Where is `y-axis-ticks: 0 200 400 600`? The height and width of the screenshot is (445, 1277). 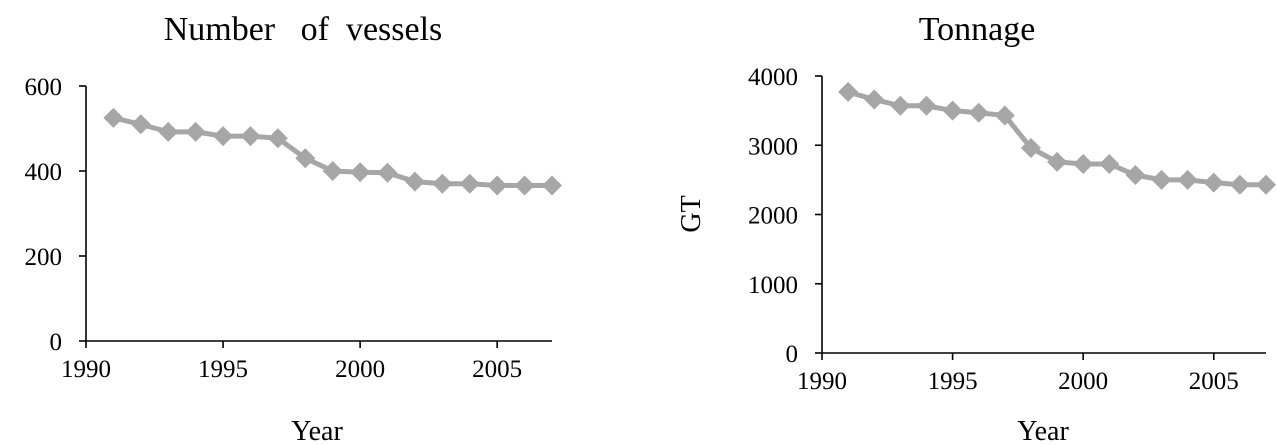
y-axis-ticks: 0 200 400 600 is located at coordinates (55, 215).